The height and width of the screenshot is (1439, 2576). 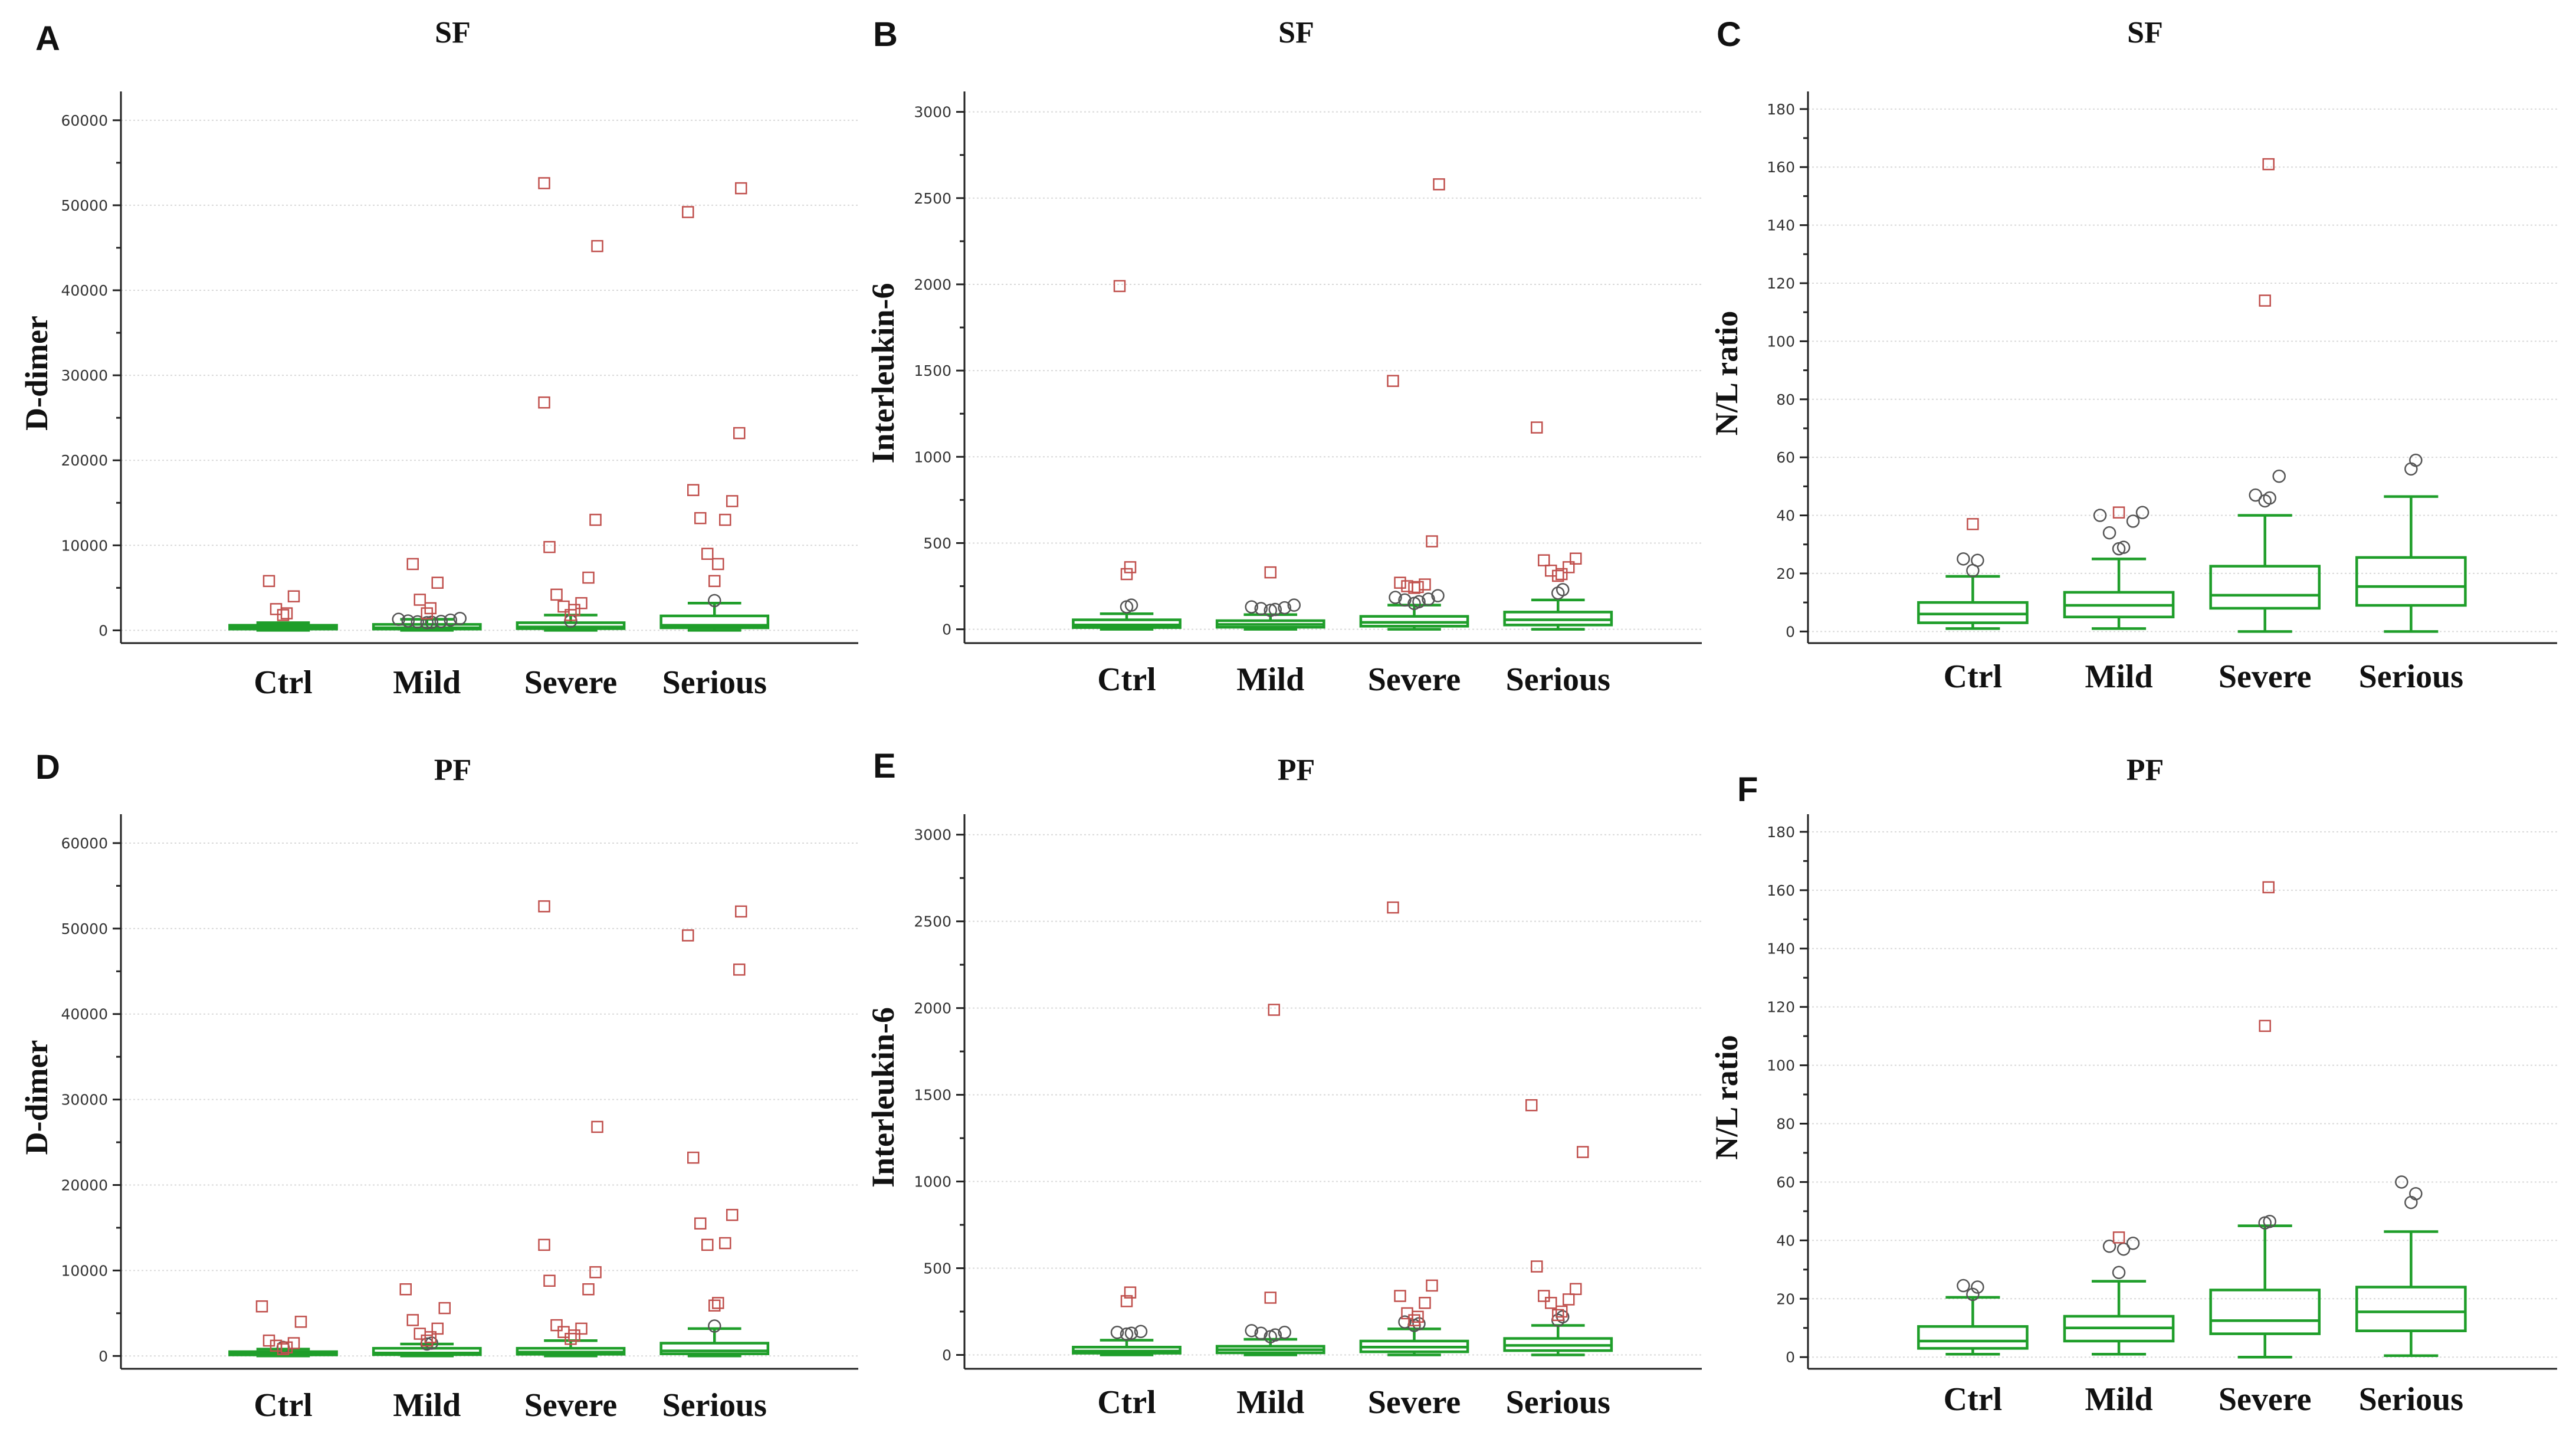 I want to click on y-tick-label: 0, so click(x=1790, y=632).